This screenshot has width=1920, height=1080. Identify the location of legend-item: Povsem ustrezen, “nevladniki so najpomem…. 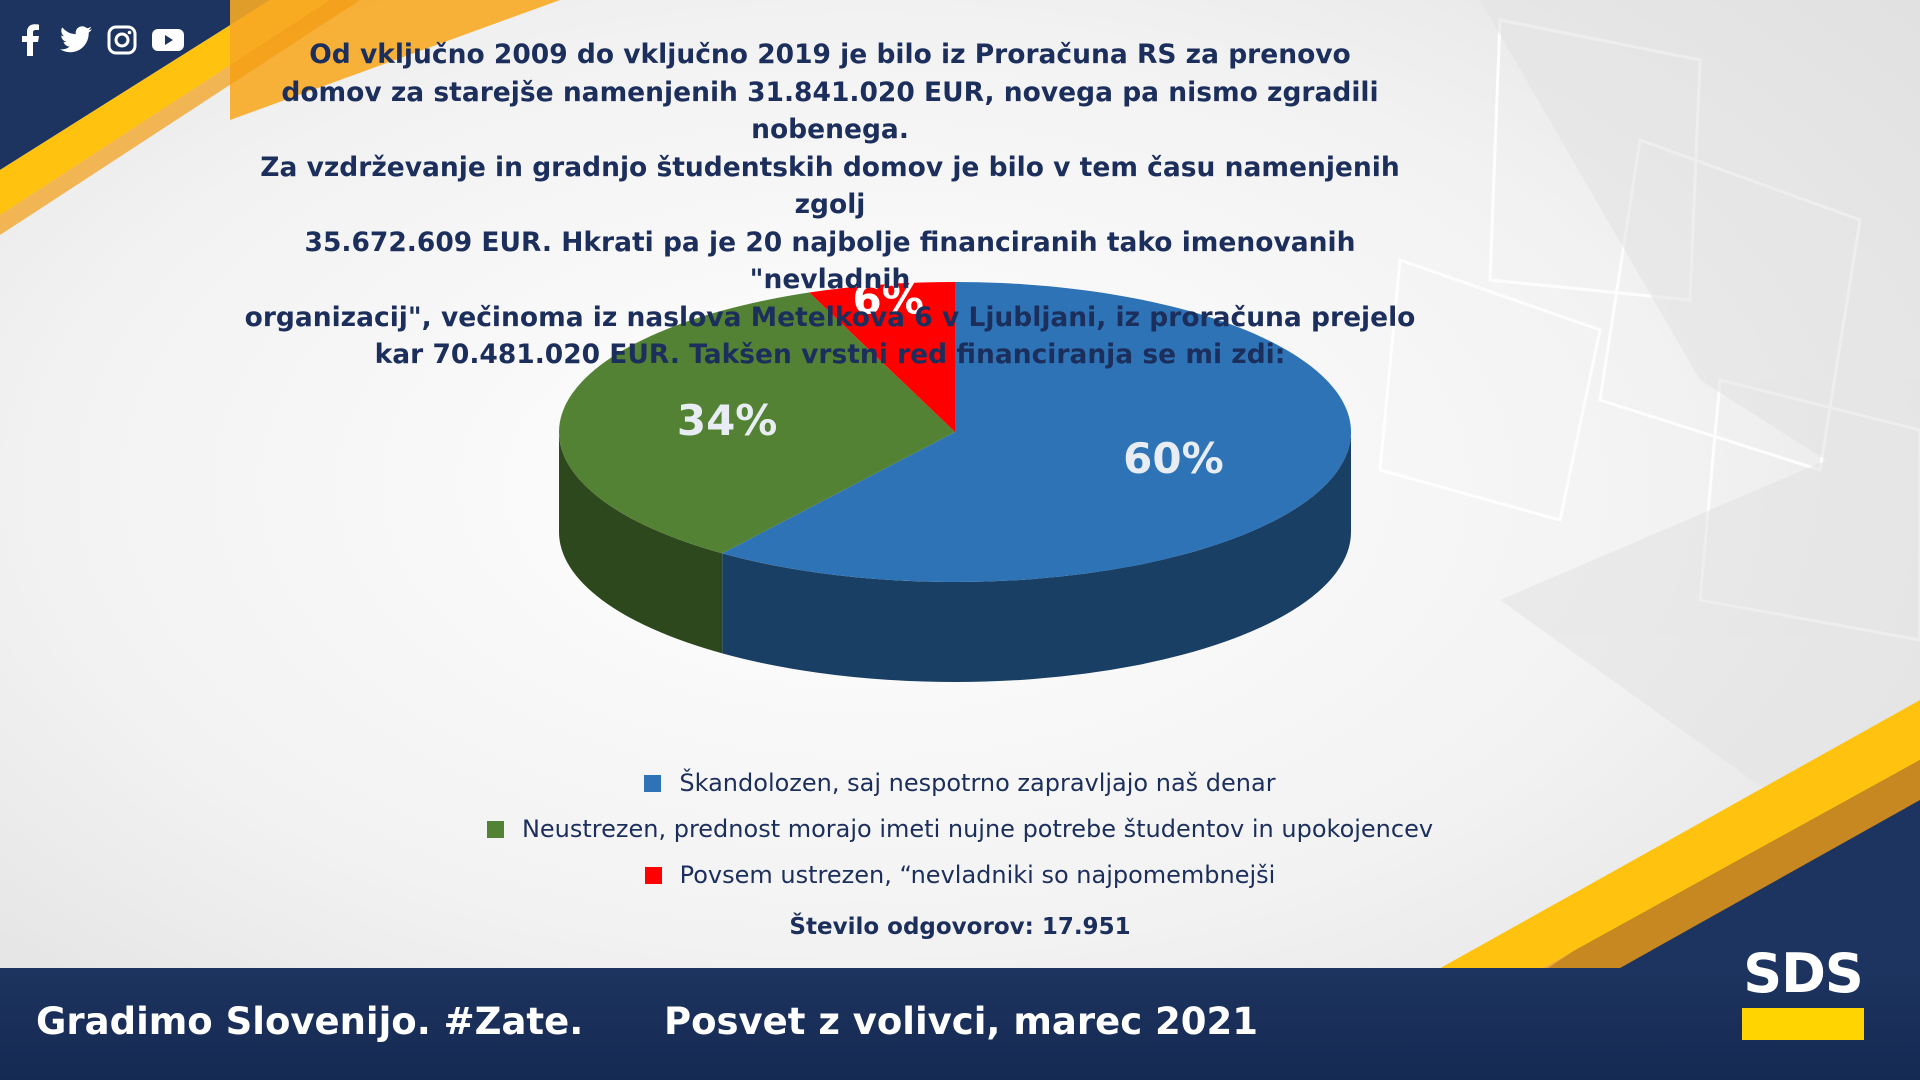
(960, 875).